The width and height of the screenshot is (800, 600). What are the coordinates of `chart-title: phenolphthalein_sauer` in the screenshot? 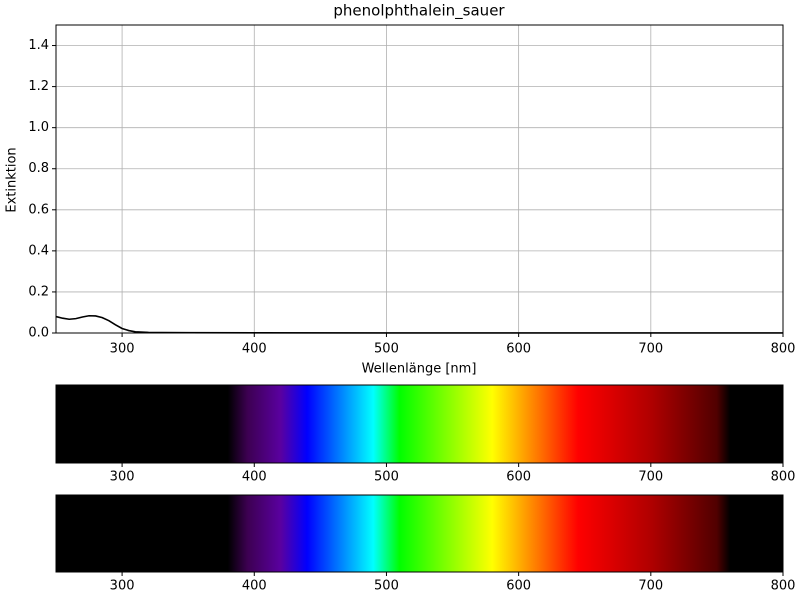 It's located at (419, 11).